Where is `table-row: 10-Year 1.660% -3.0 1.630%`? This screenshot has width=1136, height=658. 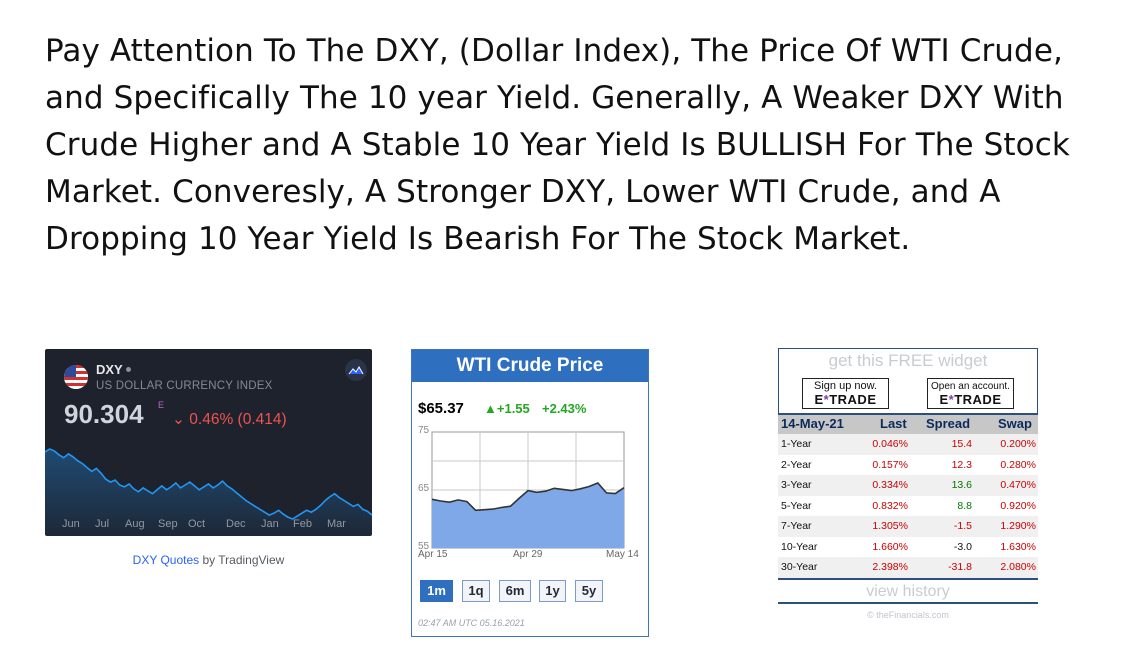
table-row: 10-Year 1.660% -3.0 1.630% is located at coordinates (908, 546).